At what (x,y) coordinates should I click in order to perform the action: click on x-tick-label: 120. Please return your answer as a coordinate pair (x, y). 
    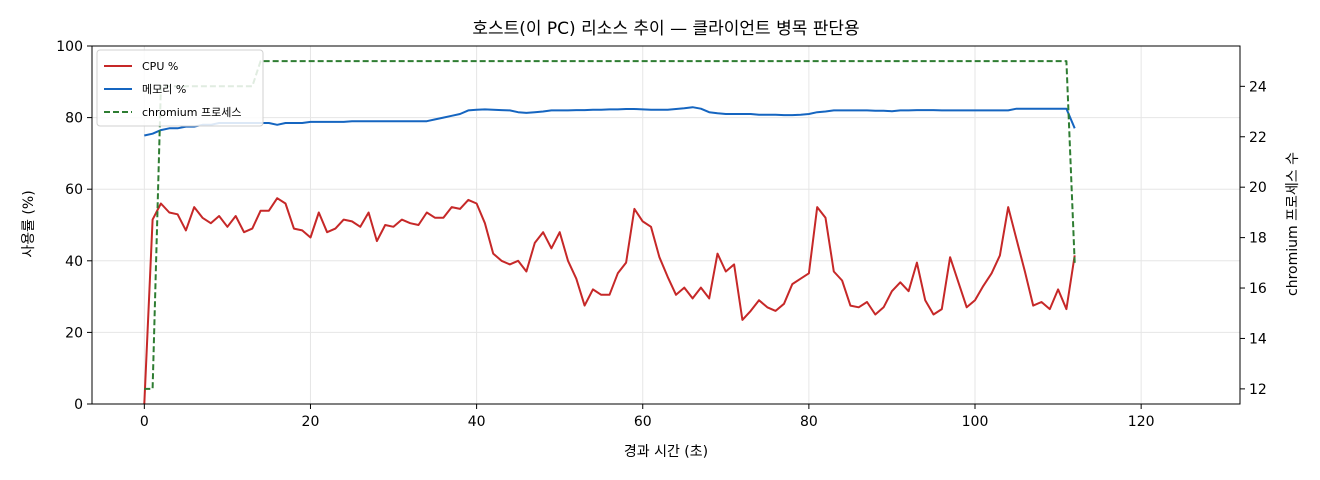
    Looking at the image, I should click on (1141, 422).